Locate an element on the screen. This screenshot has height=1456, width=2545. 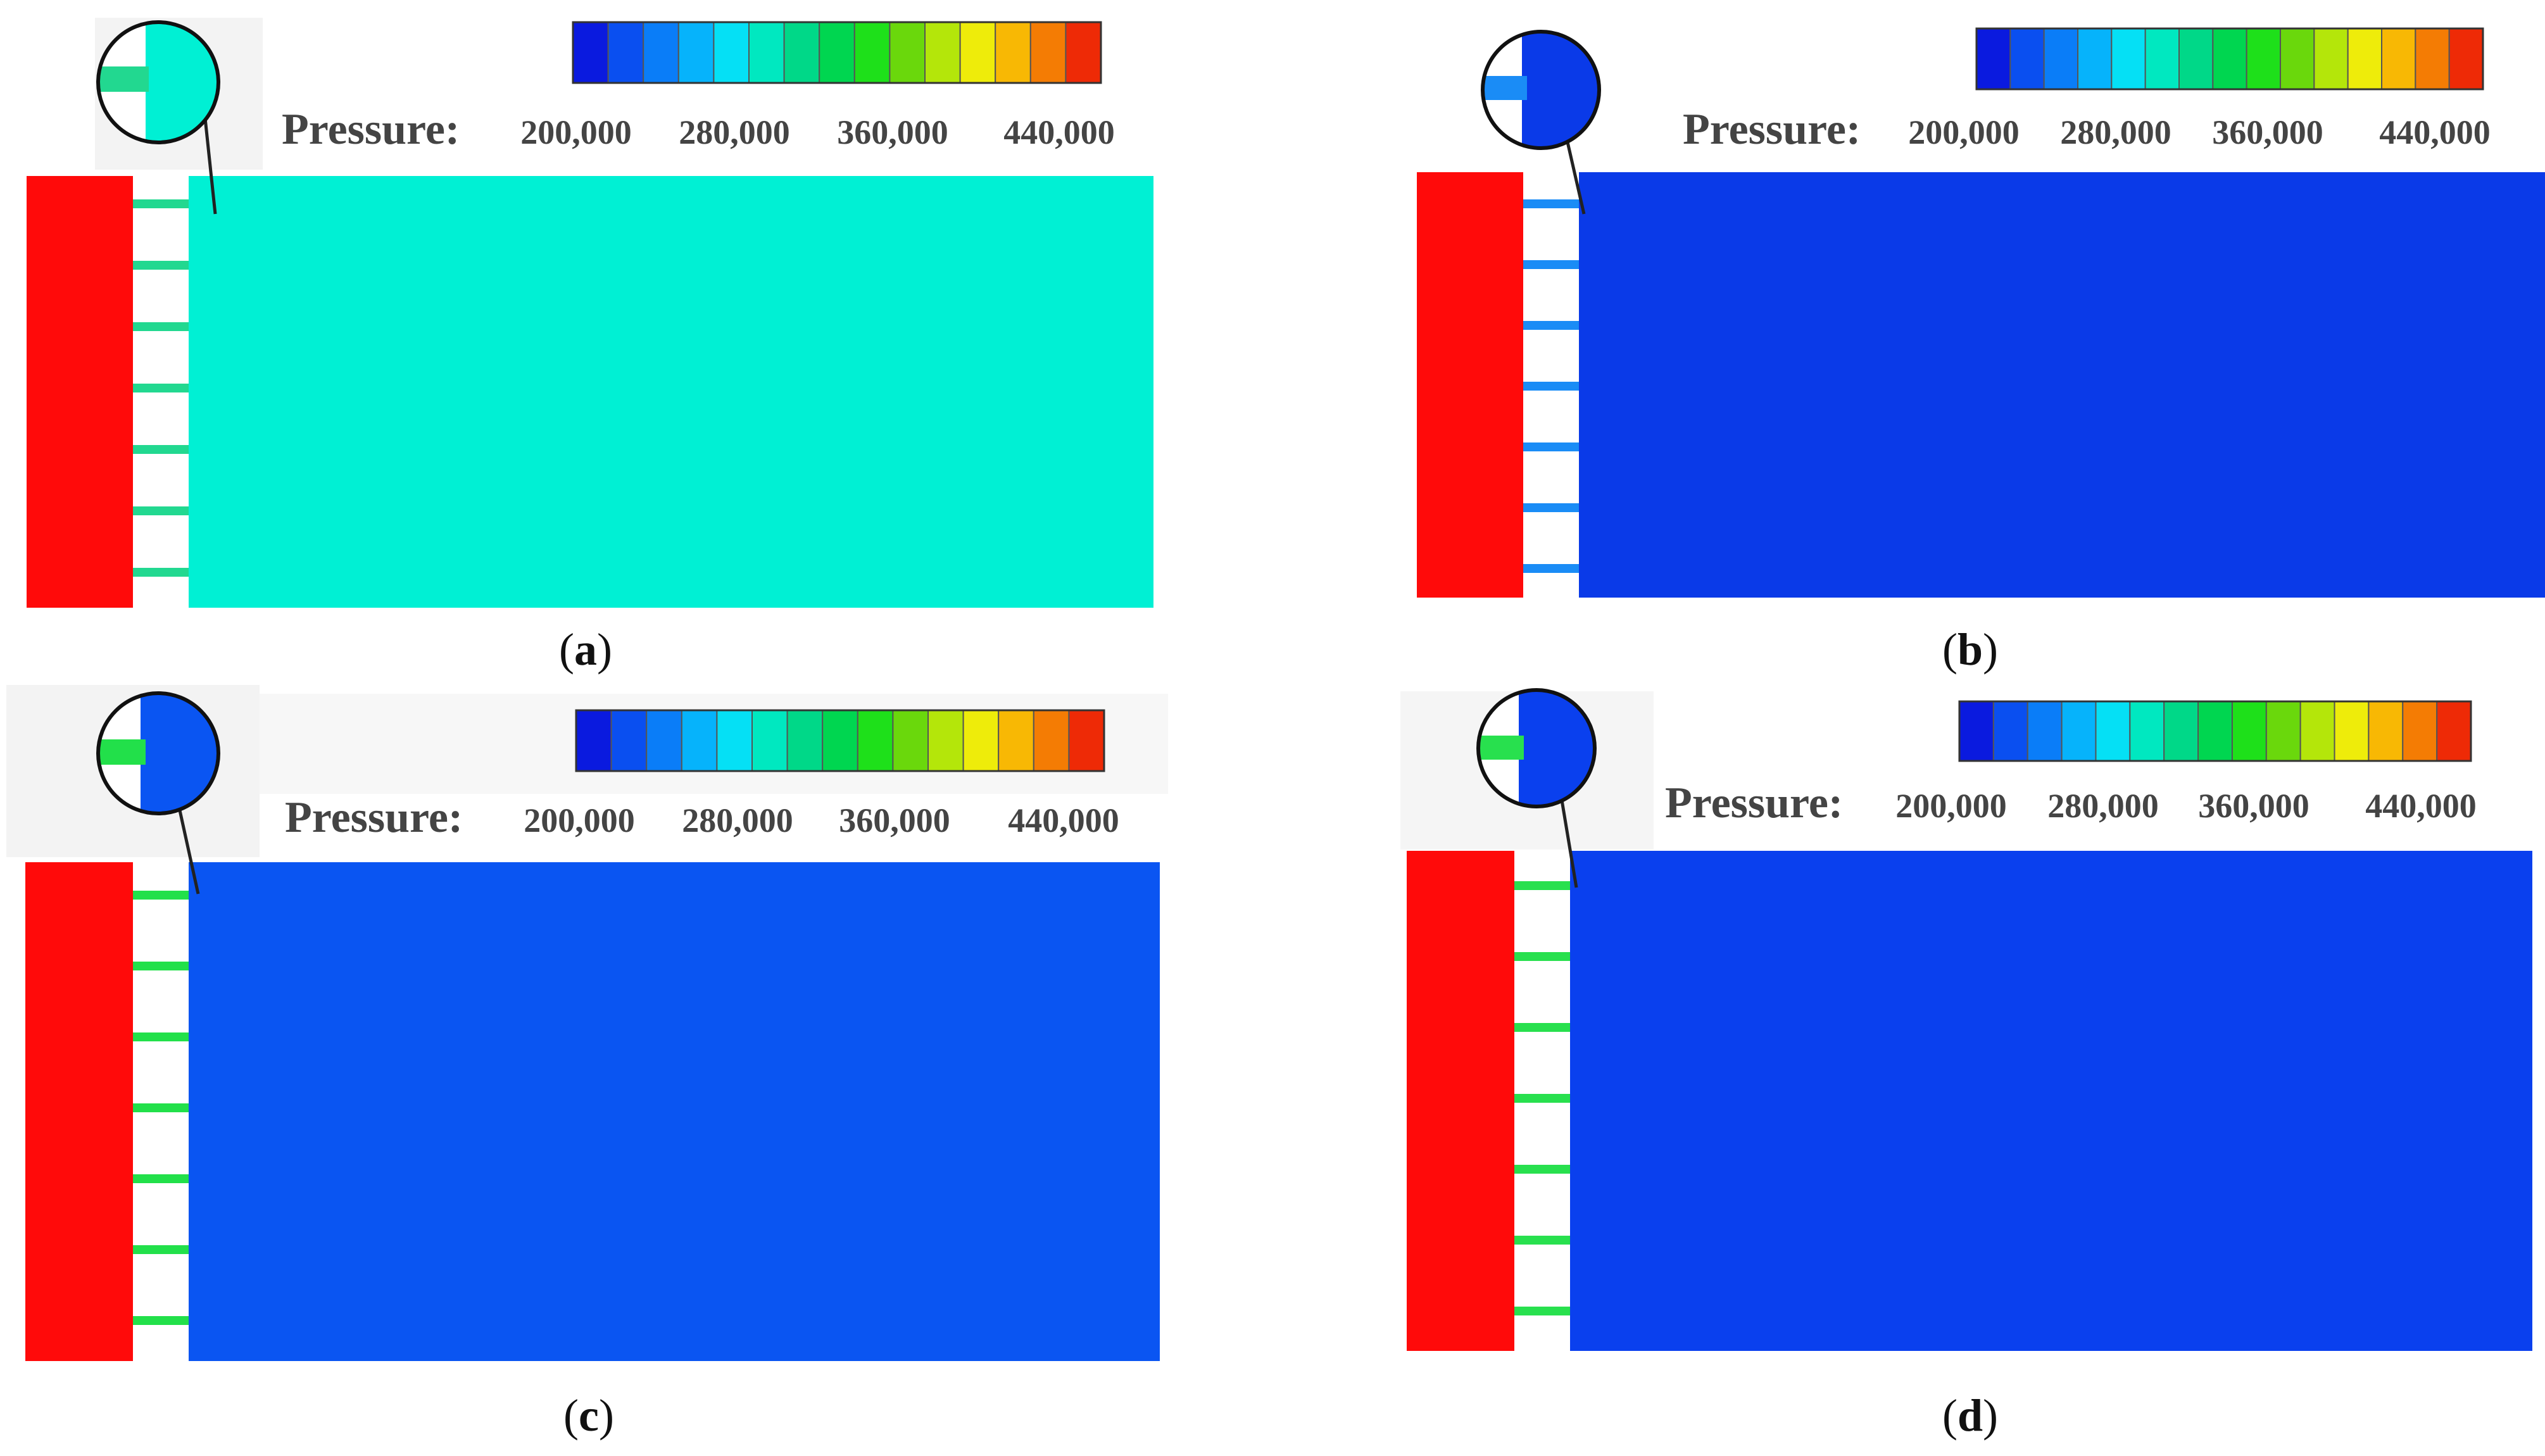
panel-caption: (b) is located at coordinates (1970, 650).